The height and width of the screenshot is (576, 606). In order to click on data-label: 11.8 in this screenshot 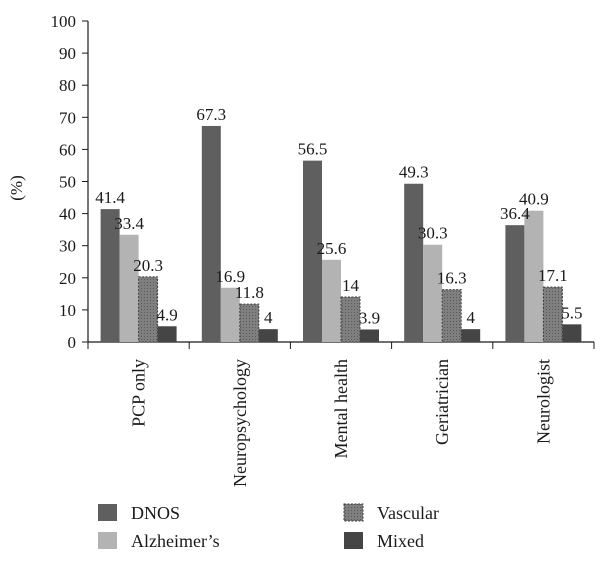, I will do `click(249, 292)`.